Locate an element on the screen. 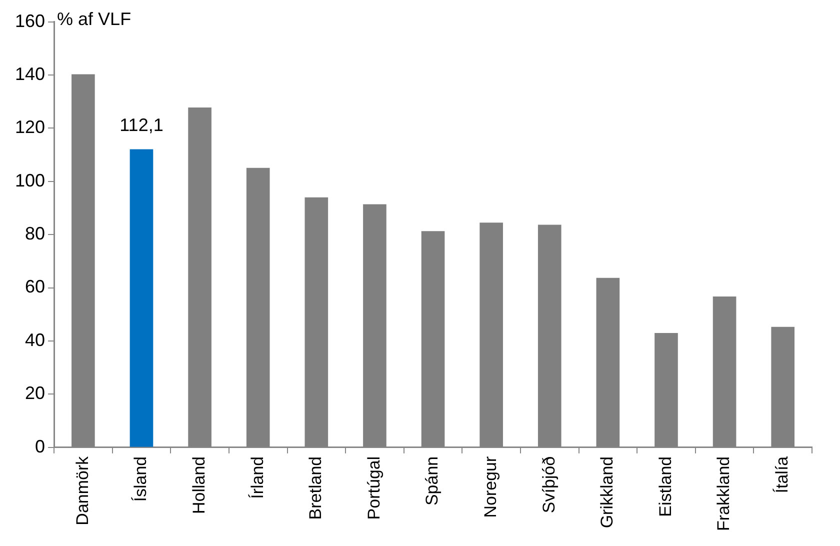 Image resolution: width=840 pixels, height=546 pixels. x-tick-label: Holland is located at coordinates (198, 485).